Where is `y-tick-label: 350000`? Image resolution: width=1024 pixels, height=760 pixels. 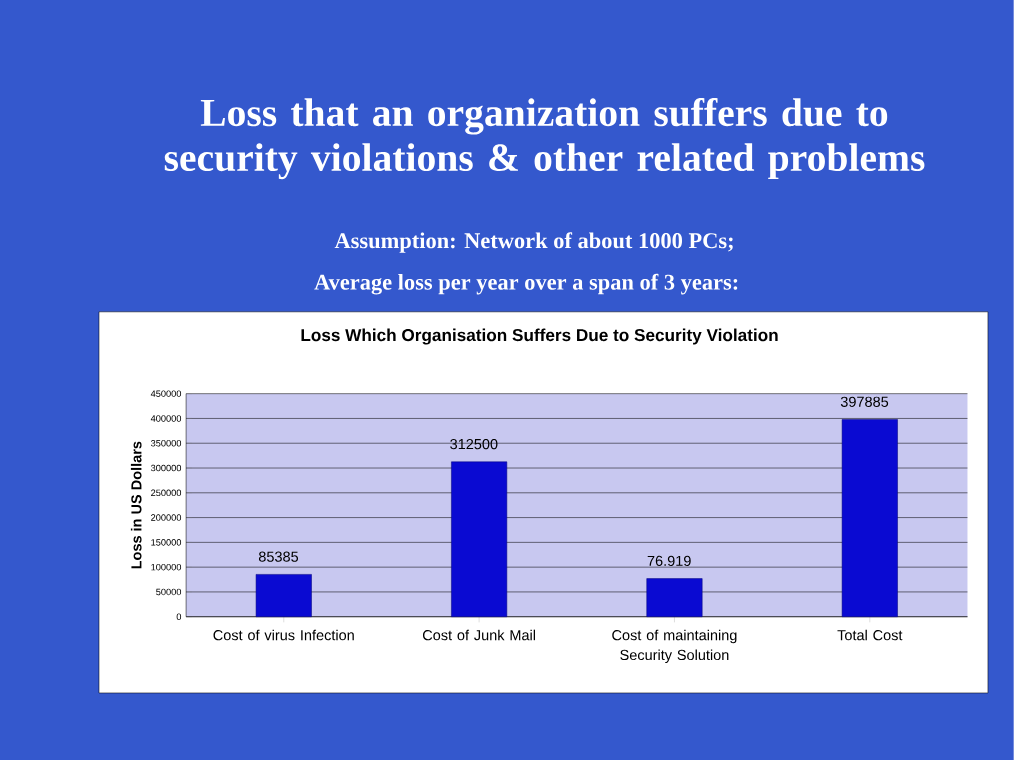 y-tick-label: 350000 is located at coordinates (166, 443).